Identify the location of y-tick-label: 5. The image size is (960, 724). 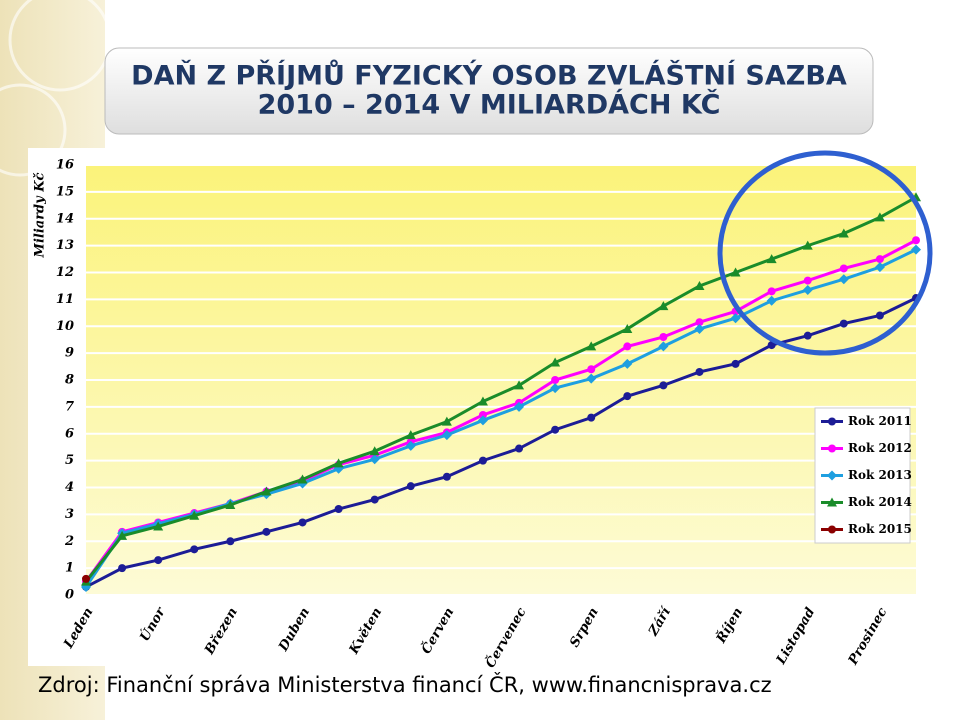
(69, 460).